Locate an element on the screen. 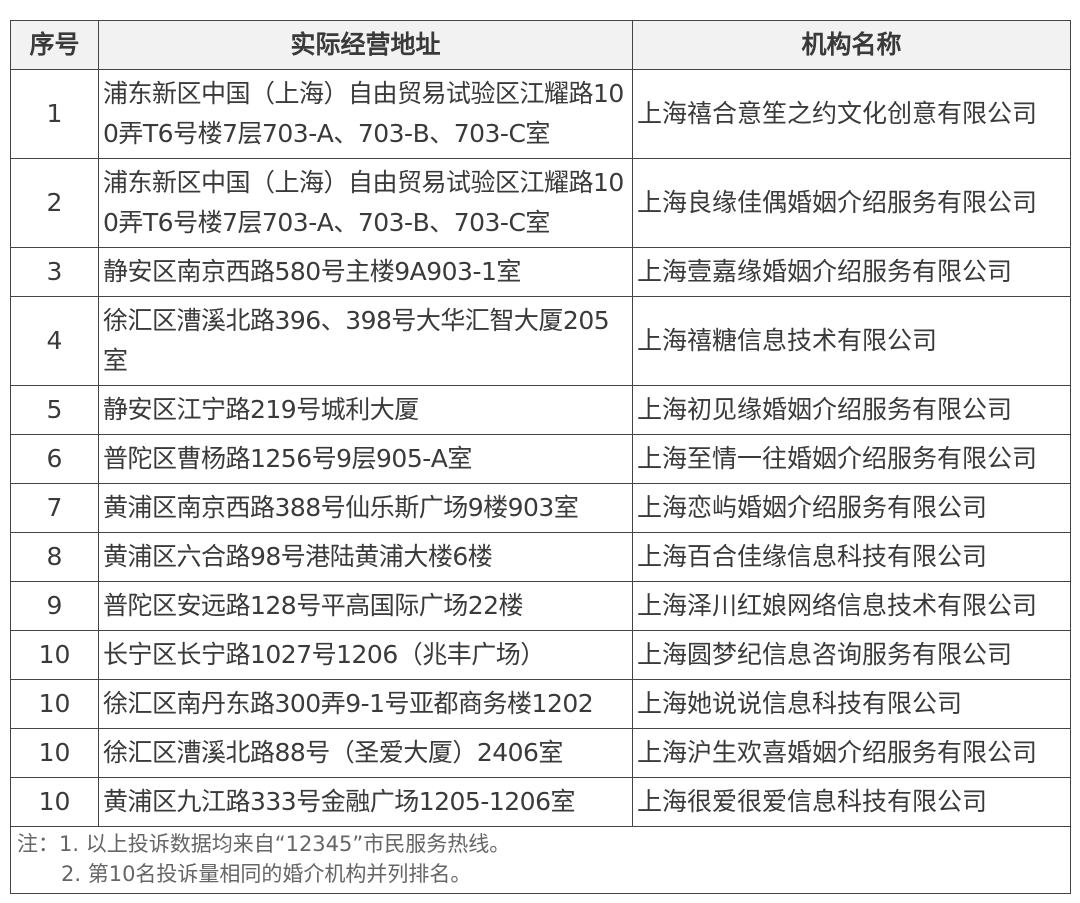  table-row: 9 普陀区安远路128号平高国际广场22楼 上海泽川红娘网络信息技术有限公司 is located at coordinates (540, 606).